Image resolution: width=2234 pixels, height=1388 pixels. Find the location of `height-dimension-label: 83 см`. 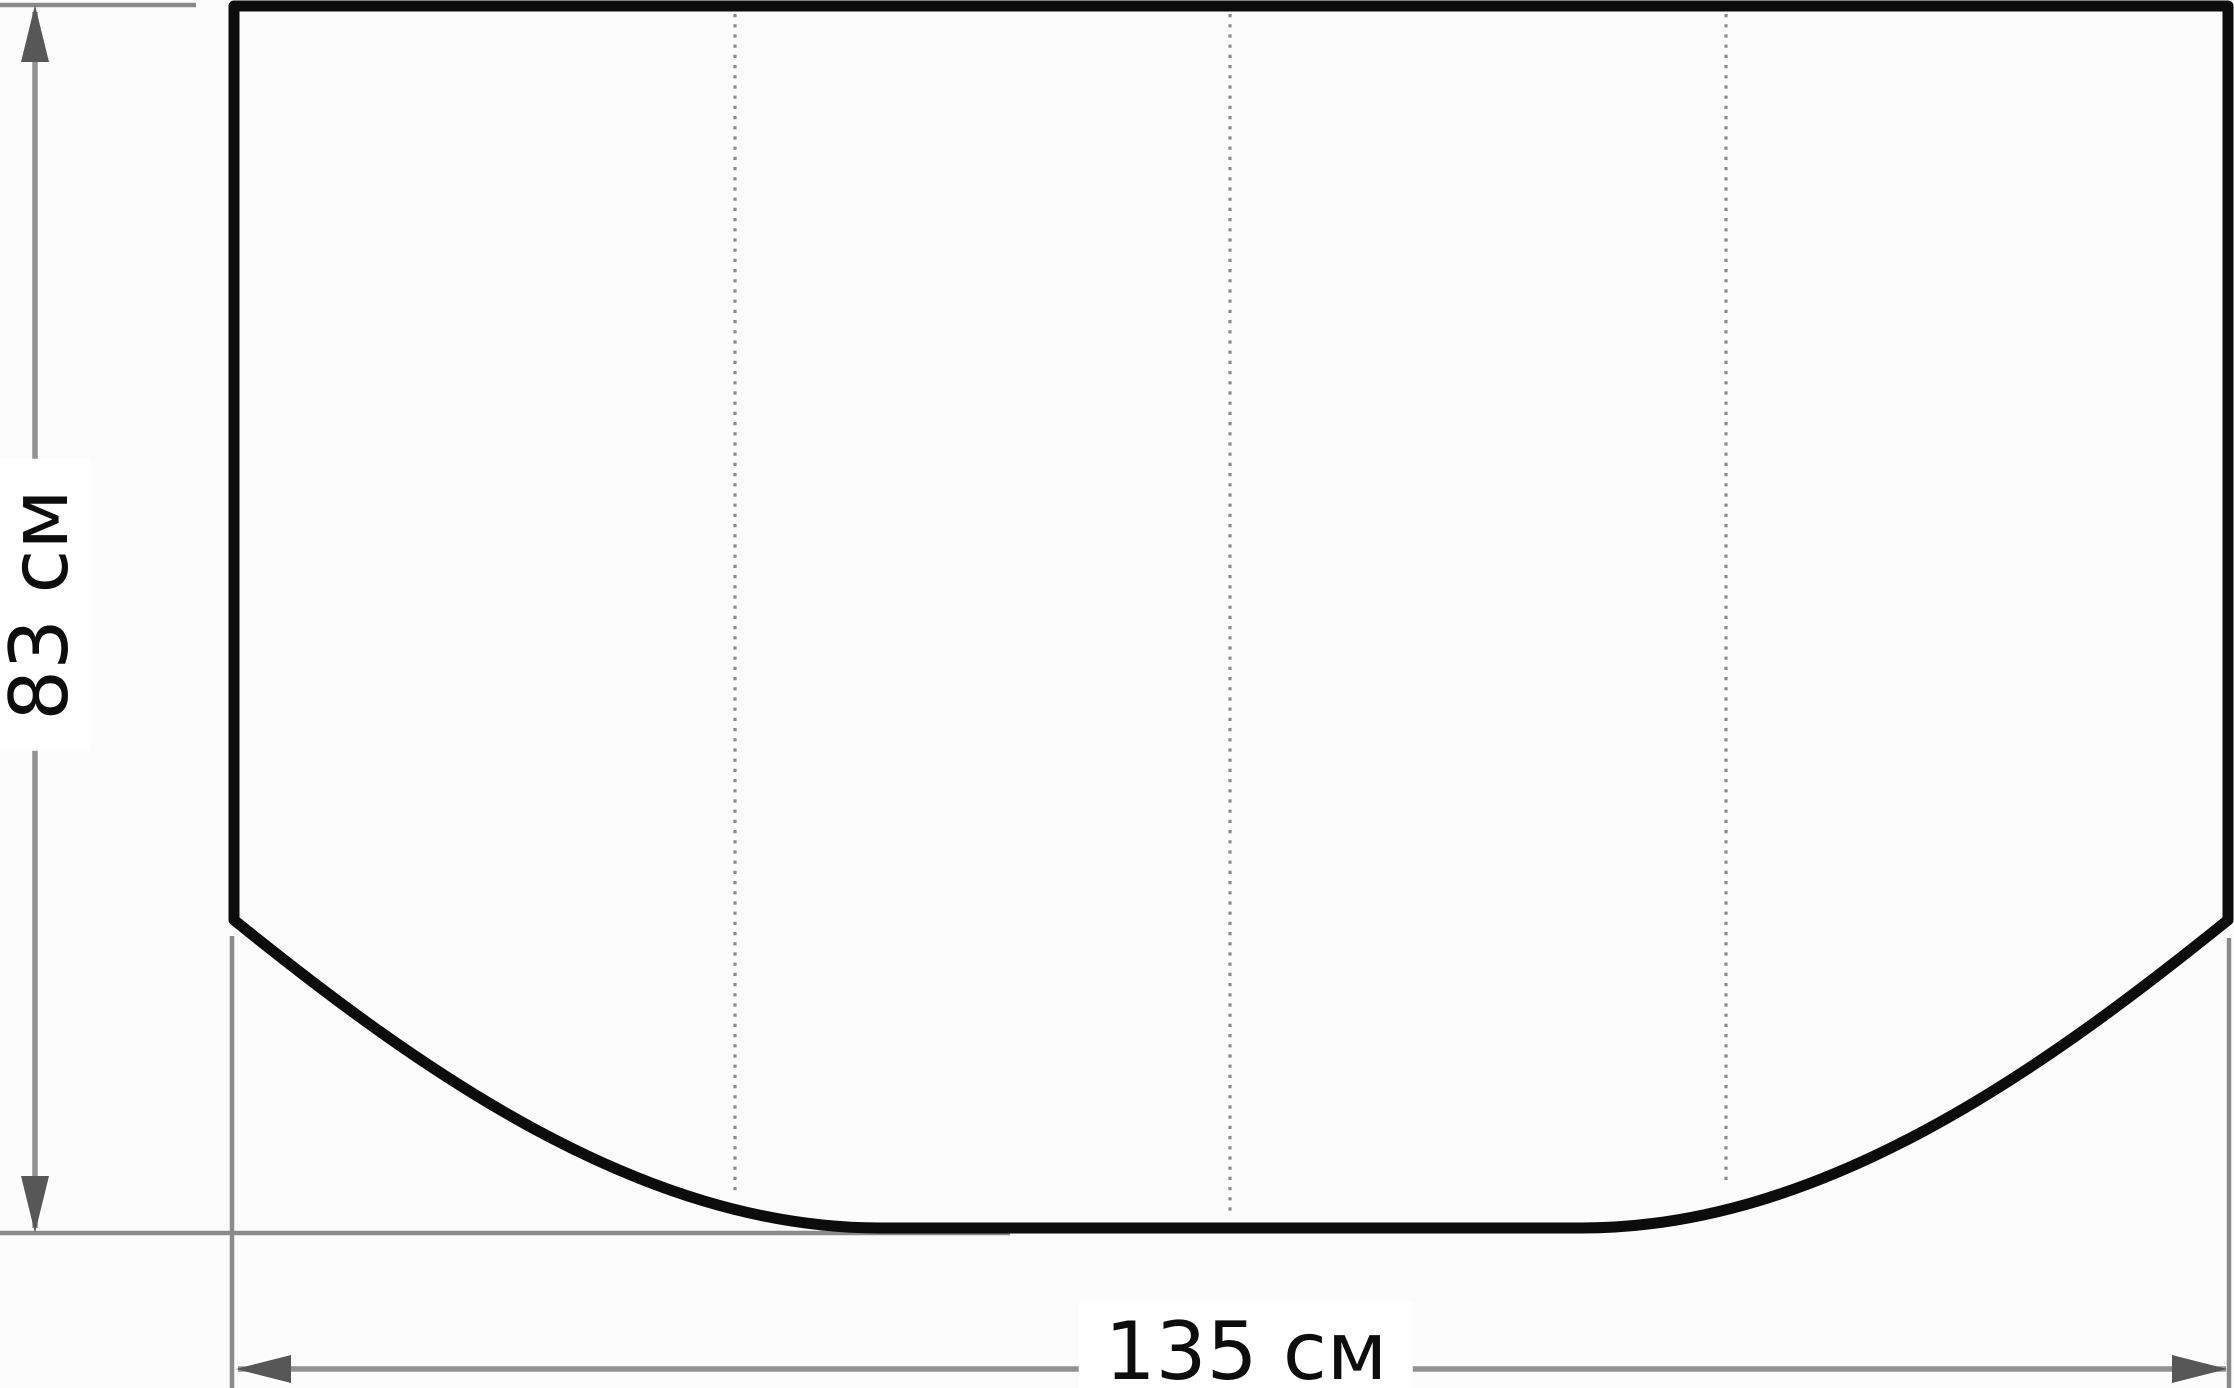

height-dimension-label: 83 см is located at coordinates (45, 605).